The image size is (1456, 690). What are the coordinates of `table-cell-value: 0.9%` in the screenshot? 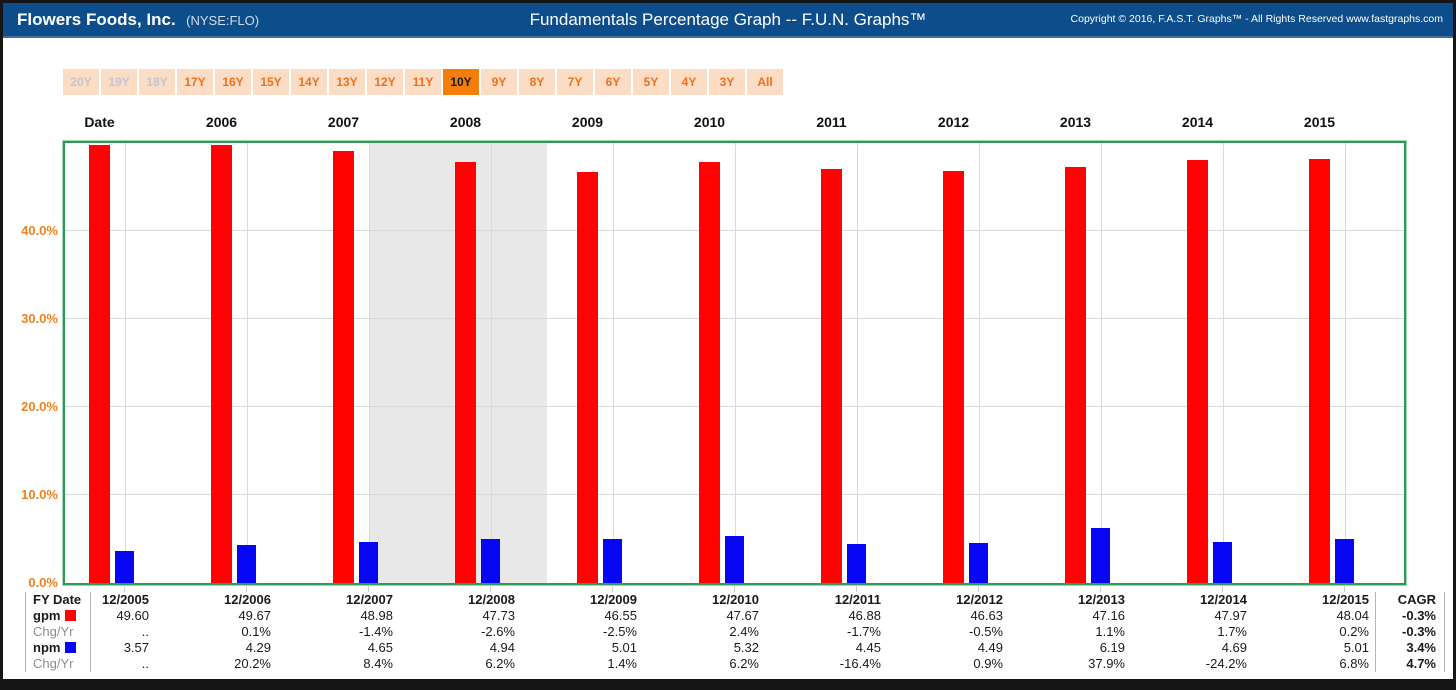 It's located at (988, 663).